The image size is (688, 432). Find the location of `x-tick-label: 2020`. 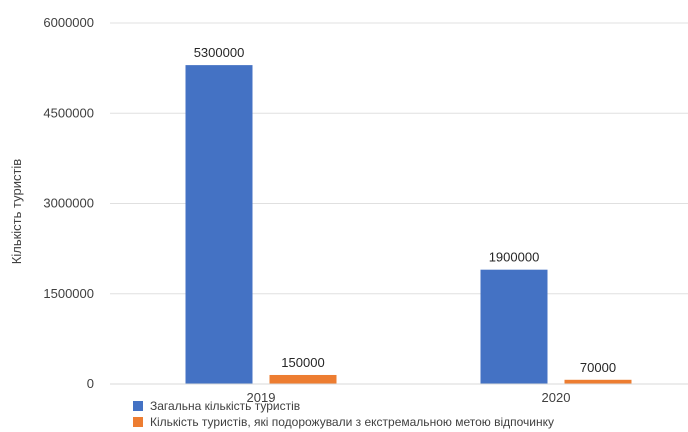

x-tick-label: 2020 is located at coordinates (556, 397).